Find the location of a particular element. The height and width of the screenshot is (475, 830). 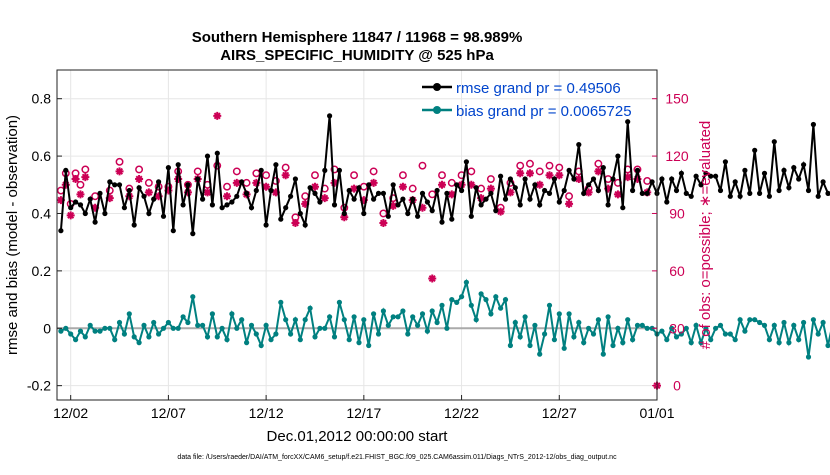

x-tick-label: 12/07 is located at coordinates (168, 413).